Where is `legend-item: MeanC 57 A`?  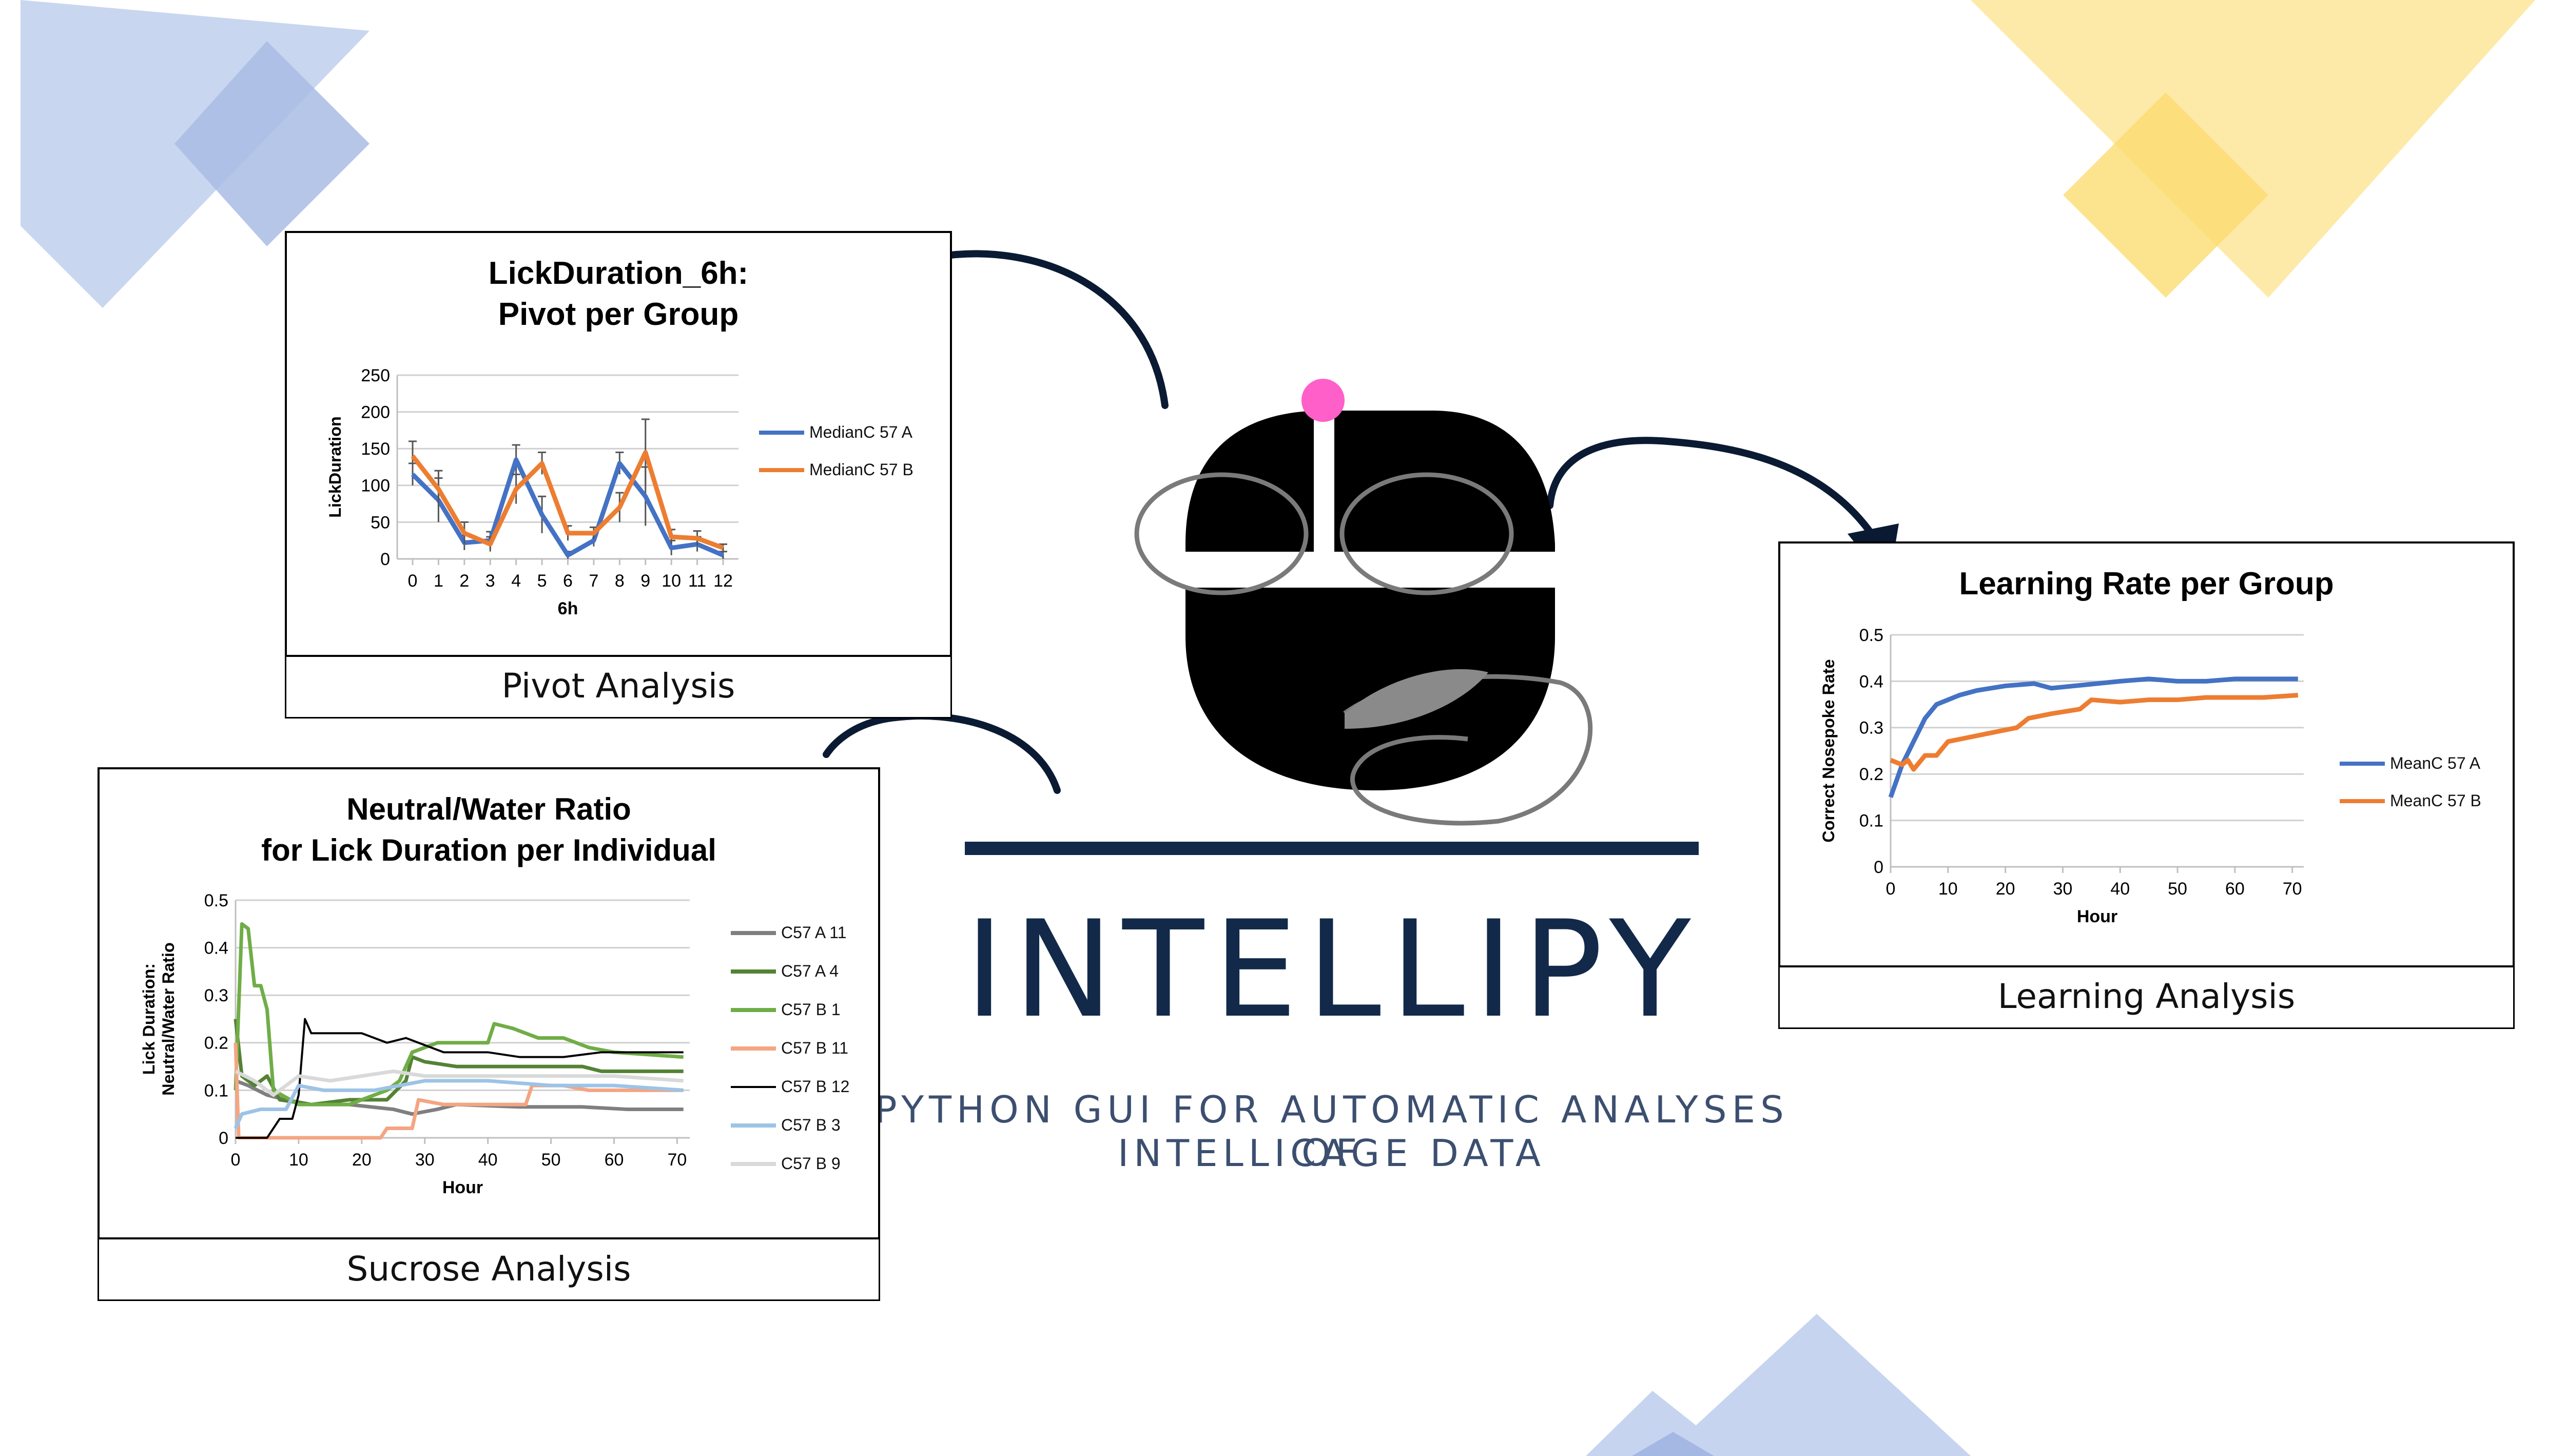
legend-item: MeanC 57 A is located at coordinates (2410, 763).